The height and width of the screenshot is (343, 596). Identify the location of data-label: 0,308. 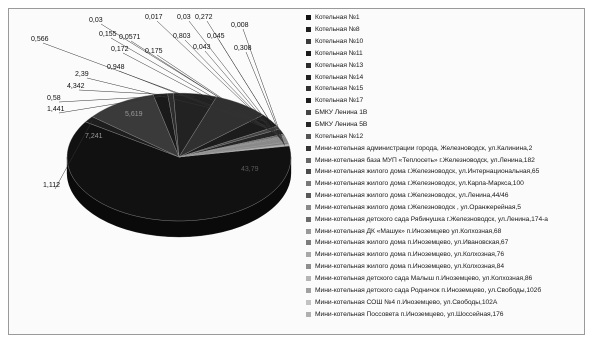
(243, 48).